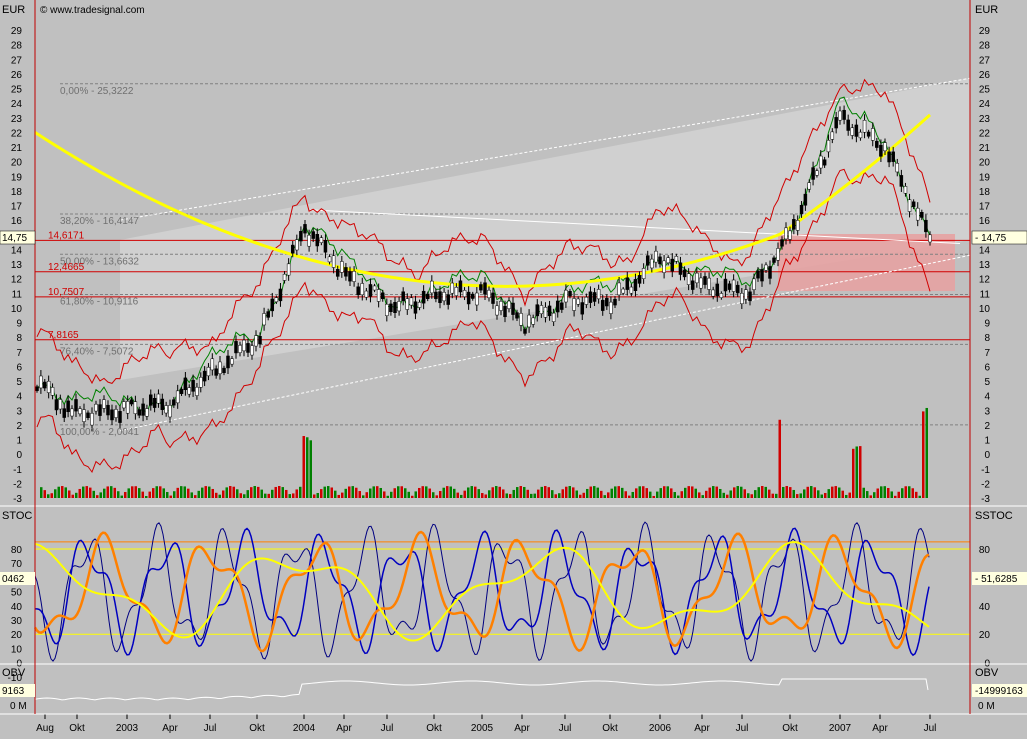 Image resolution: width=1027 pixels, height=739 pixels. Describe the element at coordinates (660, 728) in the screenshot. I see `x-label: 2006` at that location.